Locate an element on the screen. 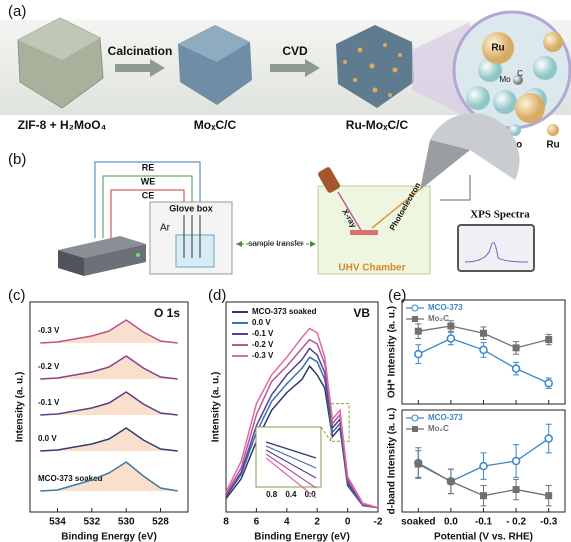 The height and width of the screenshot is (542, 571). legend-label: -0.3 V is located at coordinates (263, 355).